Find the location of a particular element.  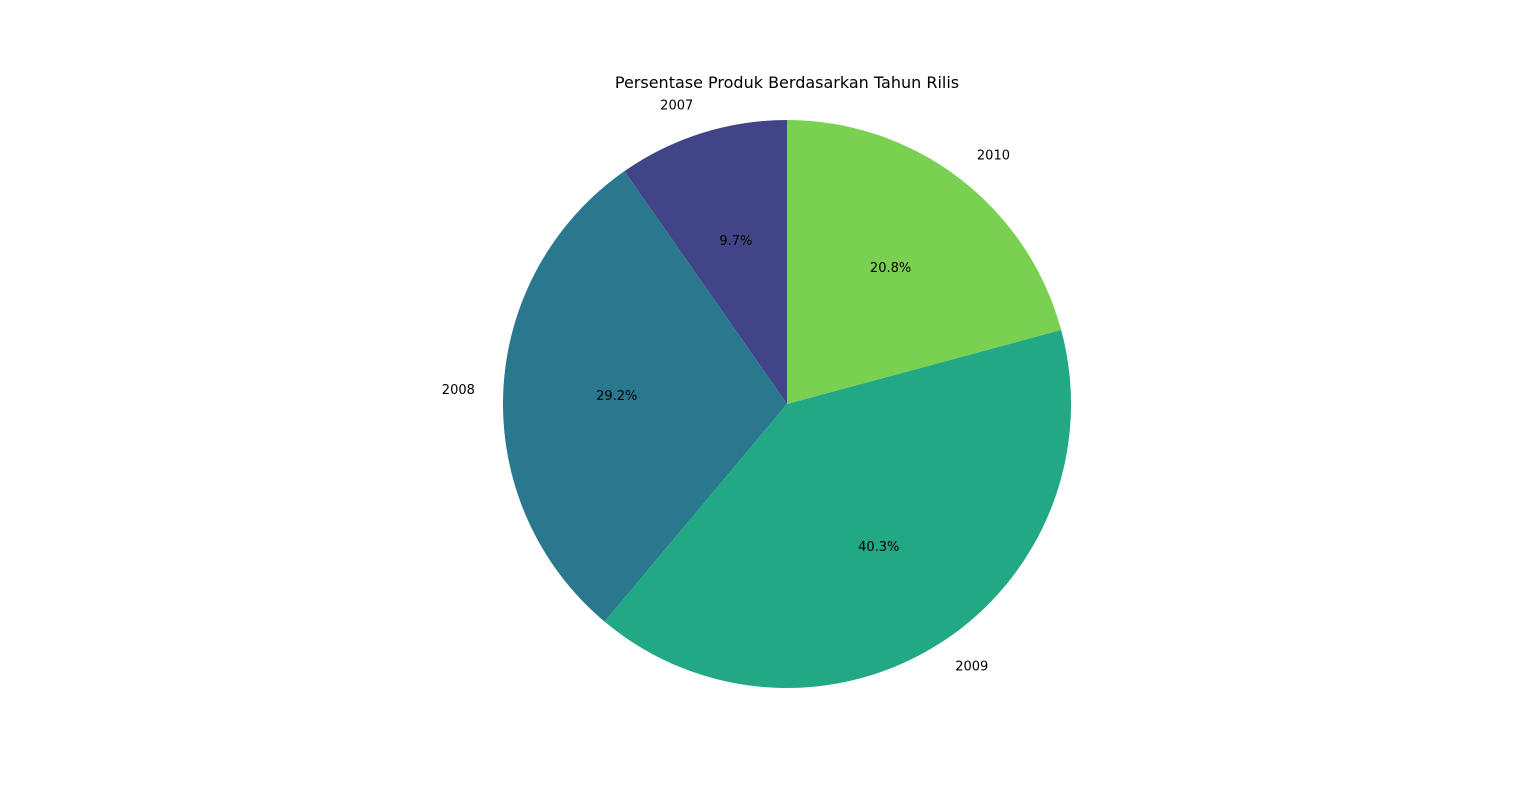

pie-slice-2008 is located at coordinates (645, 396).